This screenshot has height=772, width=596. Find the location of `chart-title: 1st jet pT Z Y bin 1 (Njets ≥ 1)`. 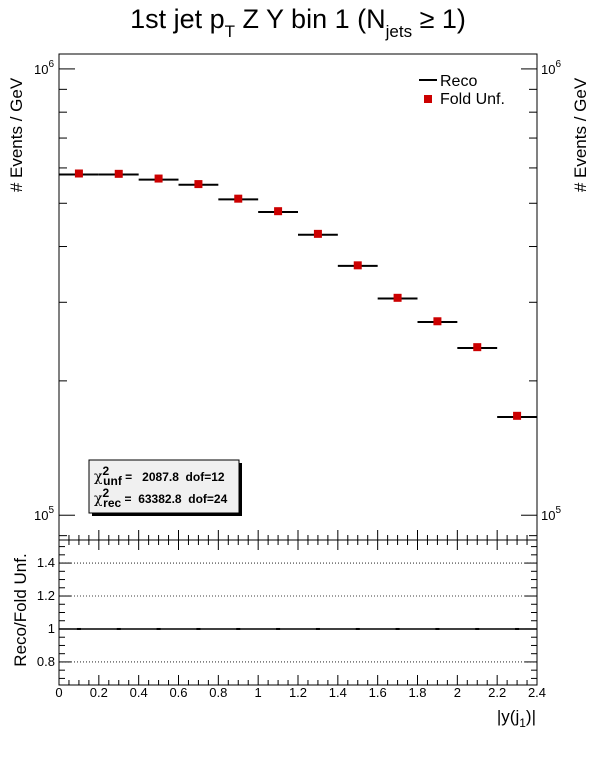

chart-title: 1st jet pT Z Y bin 1 (Njets ≥ 1) is located at coordinates (298, 22).